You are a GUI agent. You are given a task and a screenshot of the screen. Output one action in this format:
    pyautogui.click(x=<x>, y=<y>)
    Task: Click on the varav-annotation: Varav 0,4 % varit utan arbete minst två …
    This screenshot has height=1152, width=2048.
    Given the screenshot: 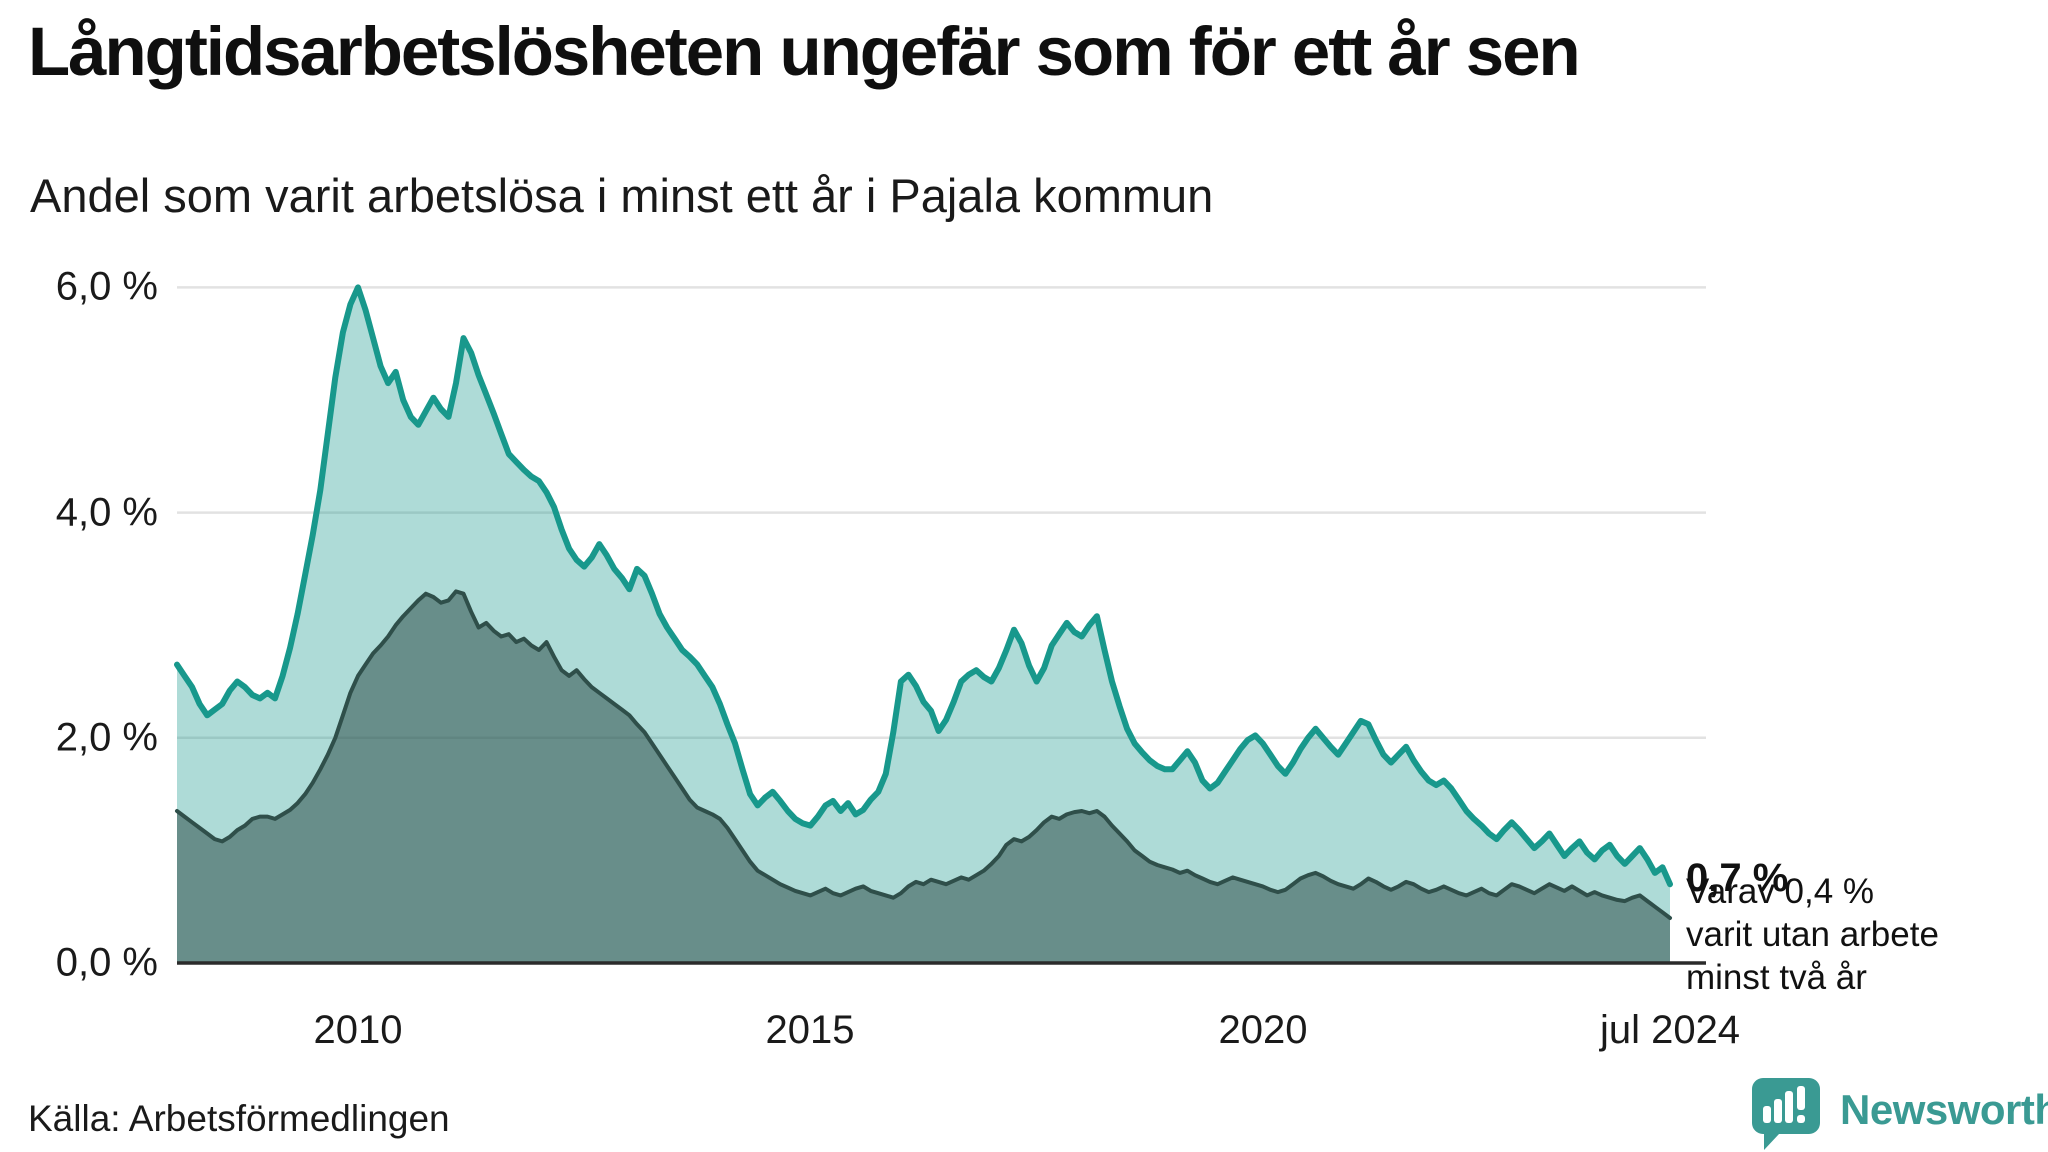 What is the action you would take?
    pyautogui.click(x=1812, y=934)
    